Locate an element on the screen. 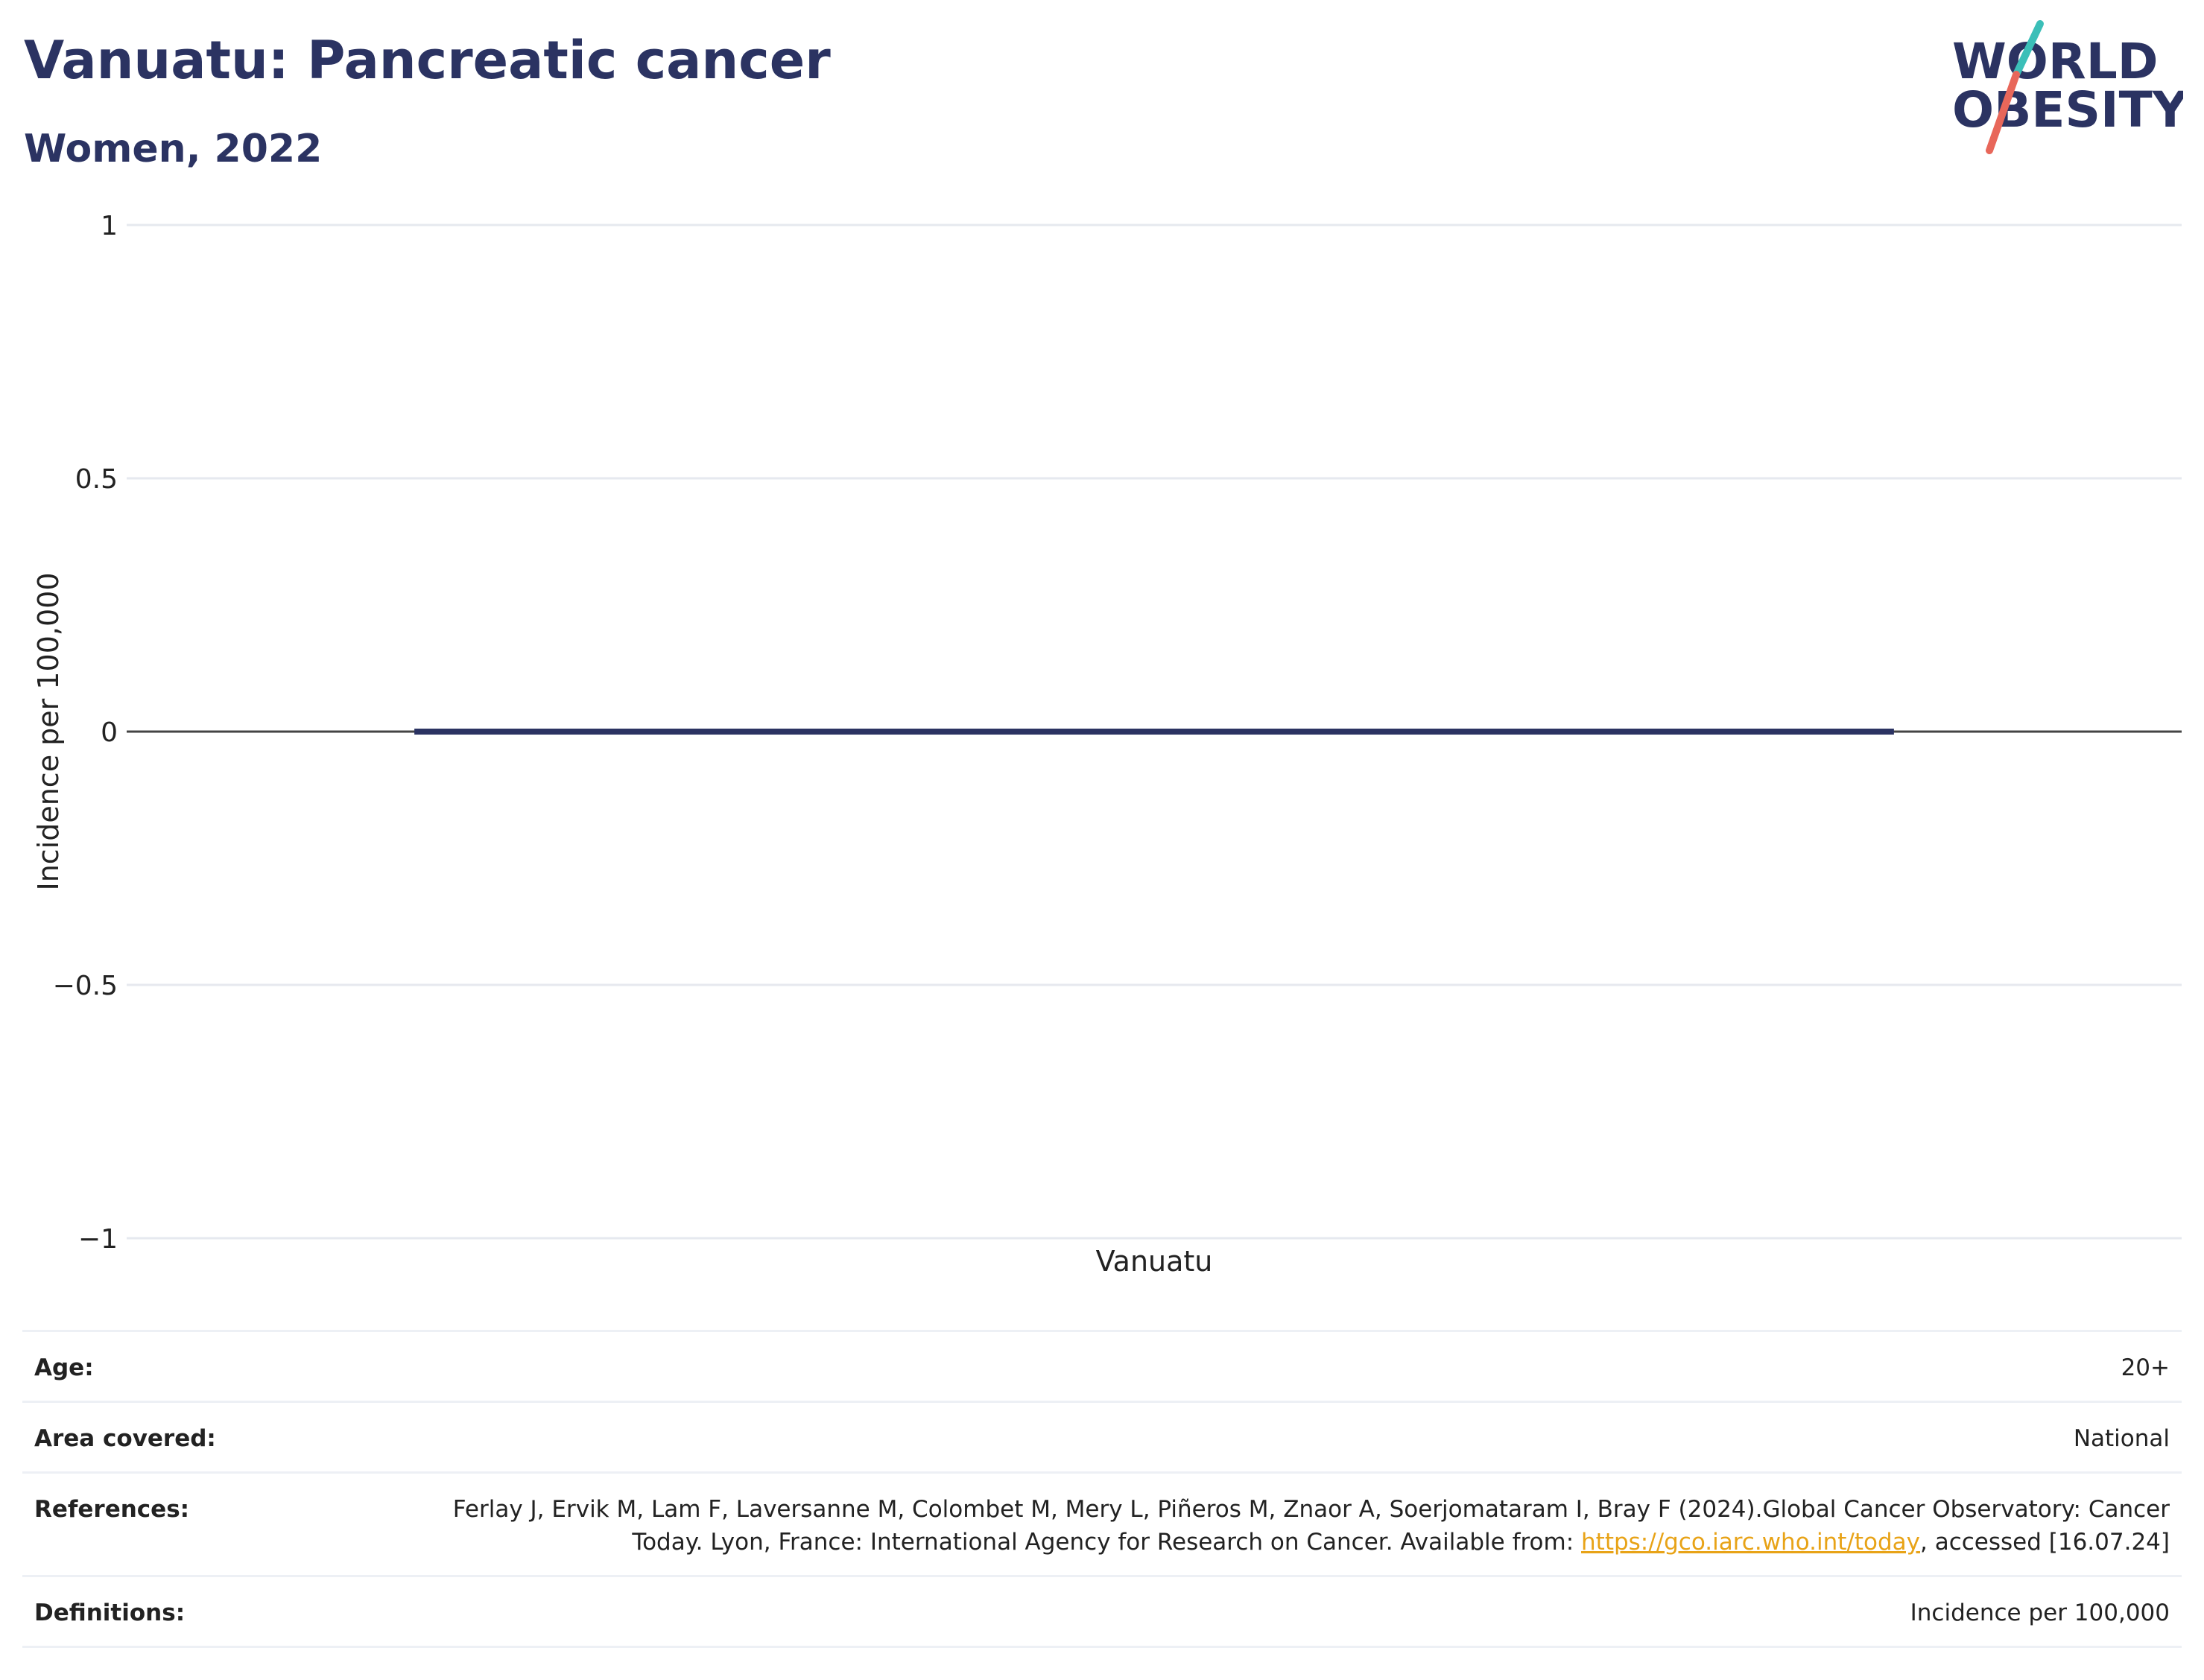 The width and height of the screenshot is (2204, 1680). chart-subtitle: Women, 2022 is located at coordinates (173, 149).